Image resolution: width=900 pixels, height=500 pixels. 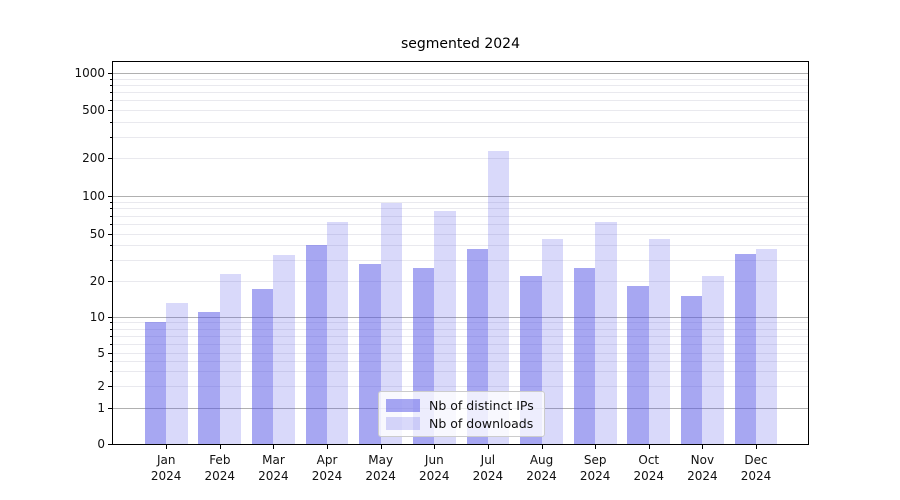 What do you see at coordinates (445, 327) in the screenshot?
I see `bar-downloads-jun` at bounding box center [445, 327].